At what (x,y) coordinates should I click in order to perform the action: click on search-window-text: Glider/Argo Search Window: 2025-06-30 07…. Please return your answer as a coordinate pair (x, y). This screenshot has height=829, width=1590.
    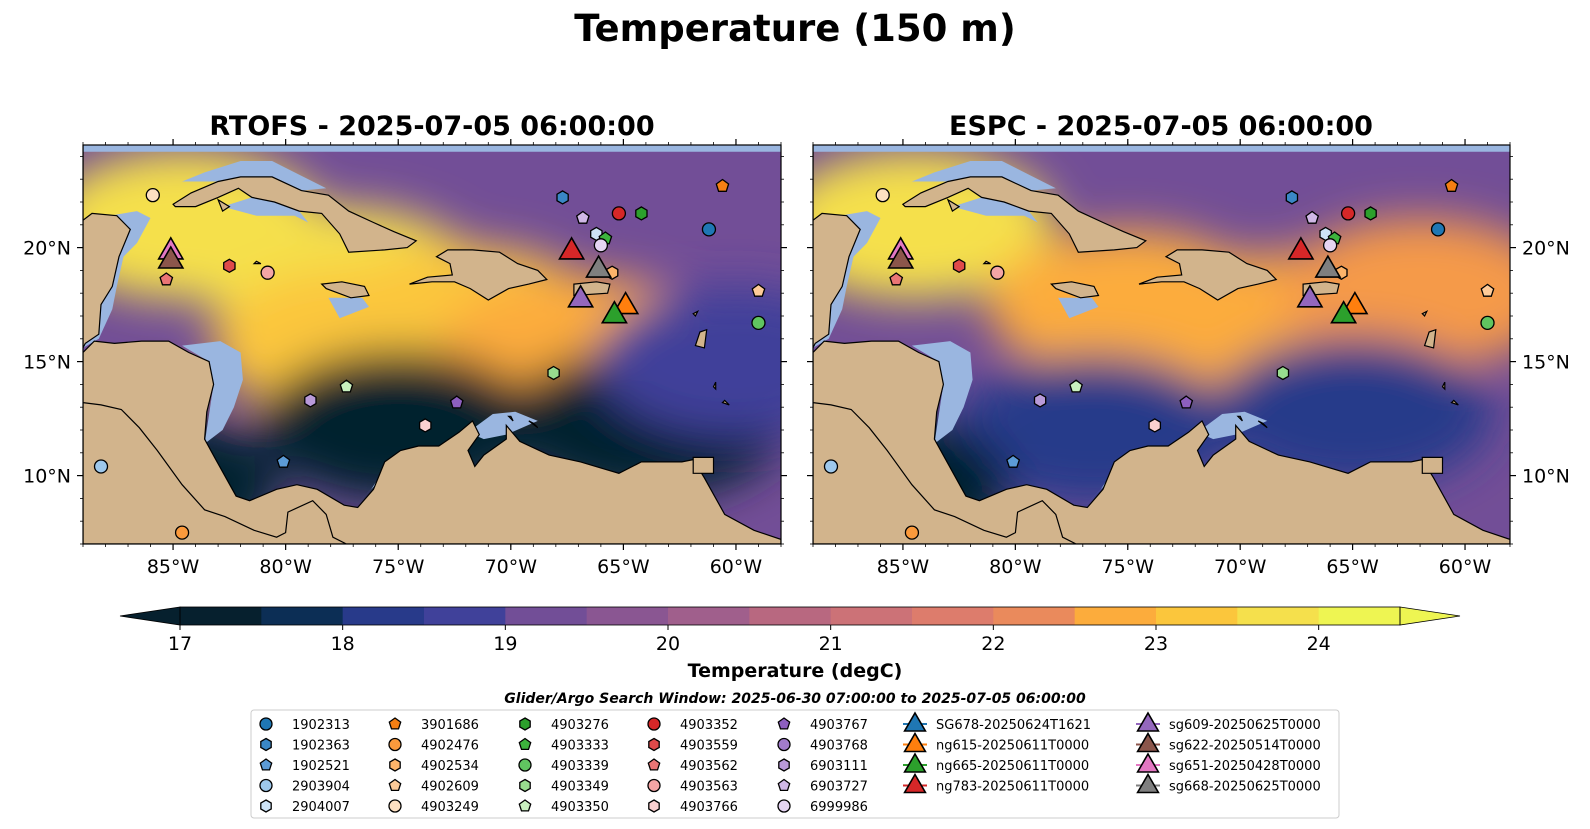
    Looking at the image, I should click on (795, 699).